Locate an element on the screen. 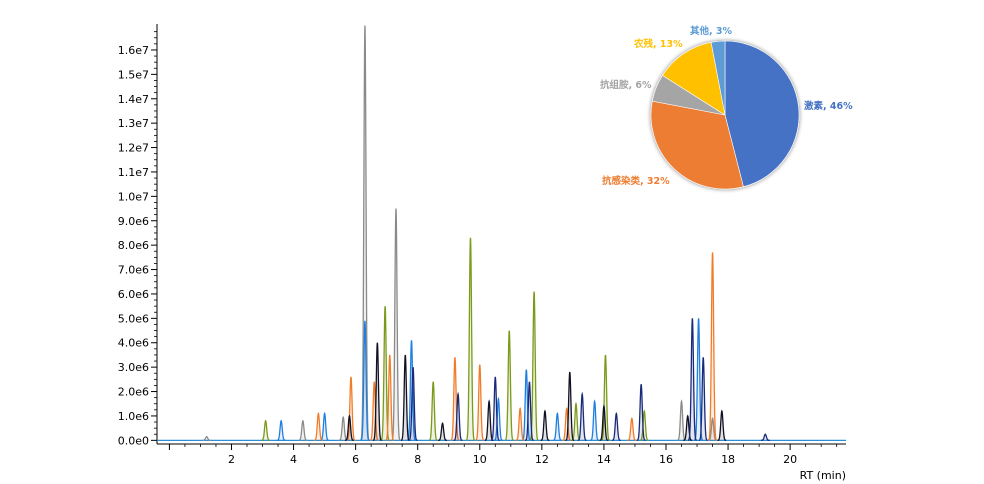  x-tick-label: 6 is located at coordinates (355, 459).